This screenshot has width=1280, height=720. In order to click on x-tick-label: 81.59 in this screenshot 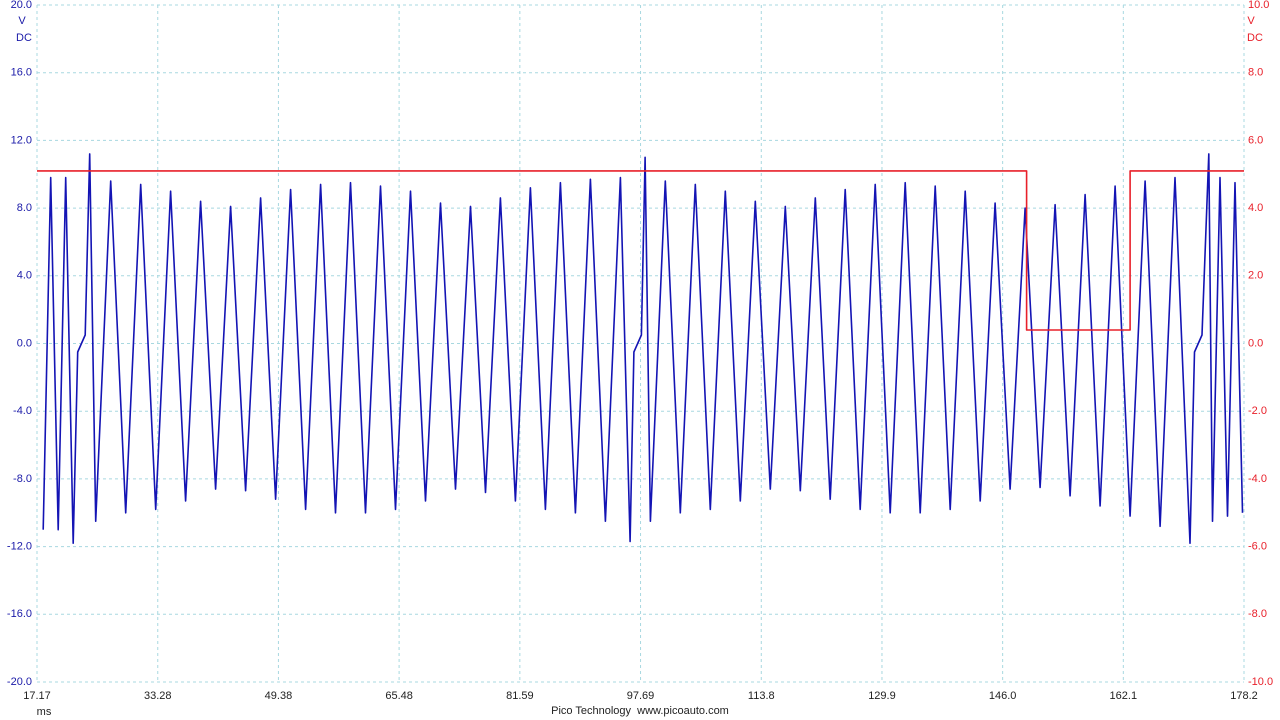, I will do `click(520, 696)`.